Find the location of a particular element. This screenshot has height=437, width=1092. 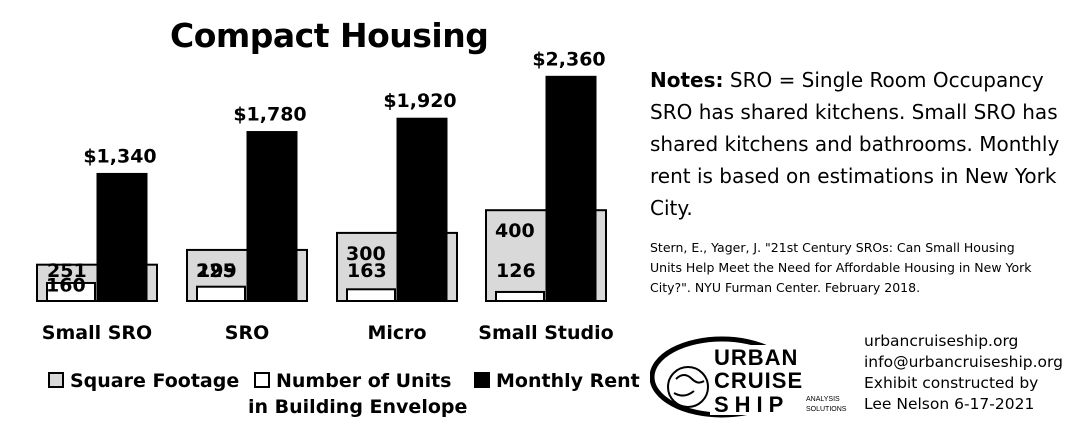

label-square-footage: 300 is located at coordinates (366, 254).